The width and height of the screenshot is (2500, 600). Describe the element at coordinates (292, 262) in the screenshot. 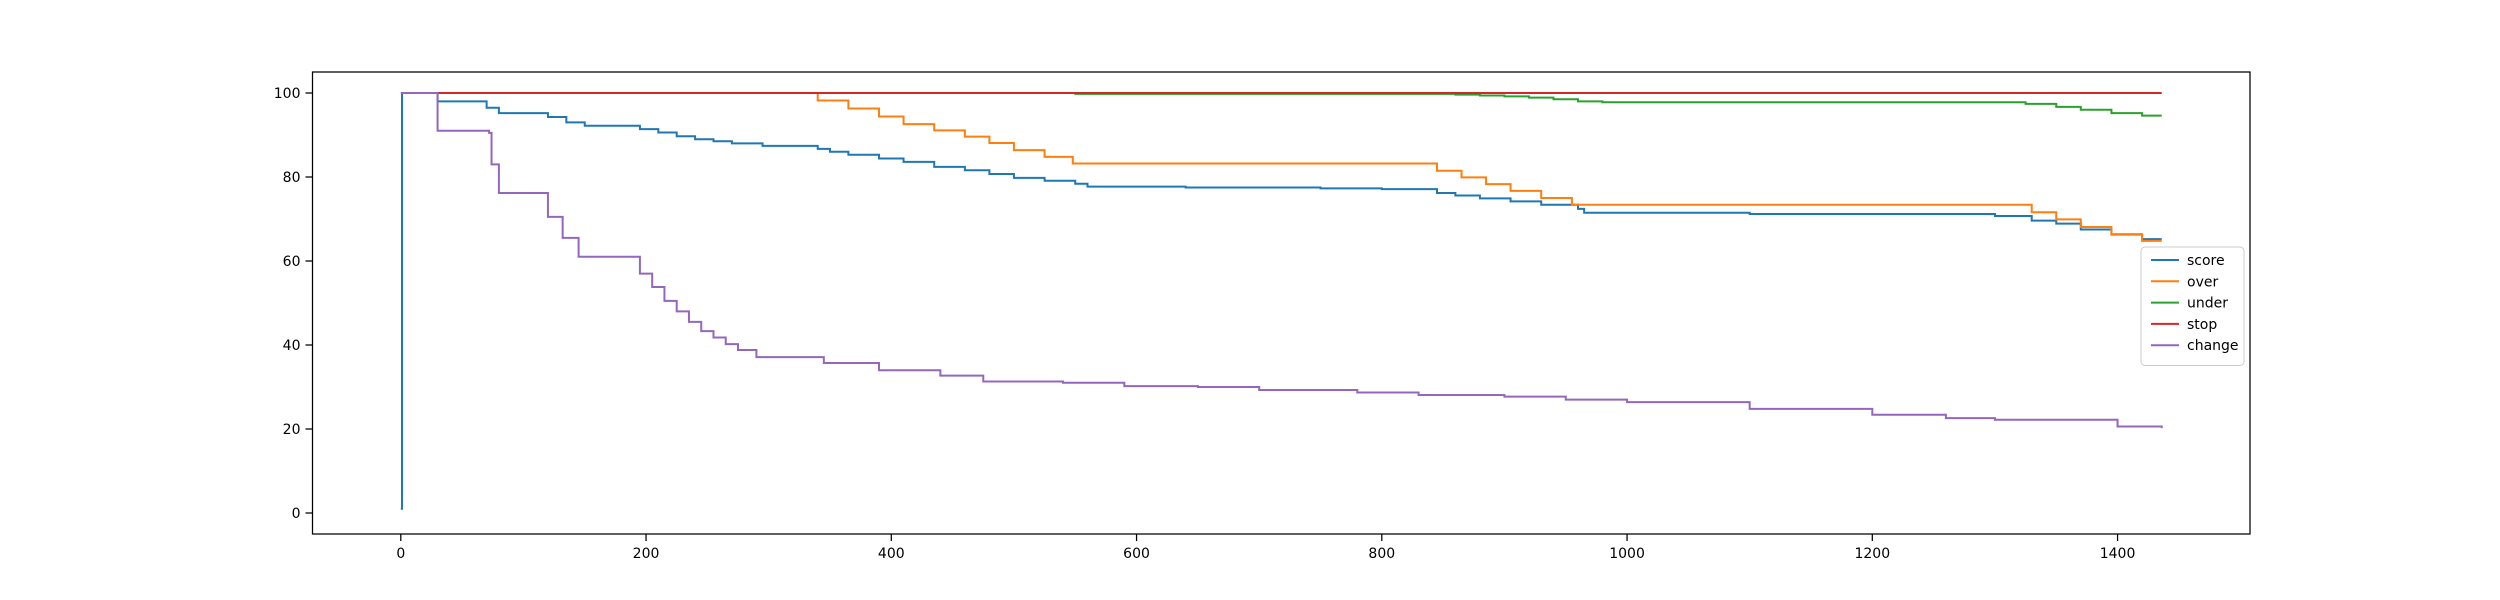

I see `y-tick-label-60: 60` at that location.